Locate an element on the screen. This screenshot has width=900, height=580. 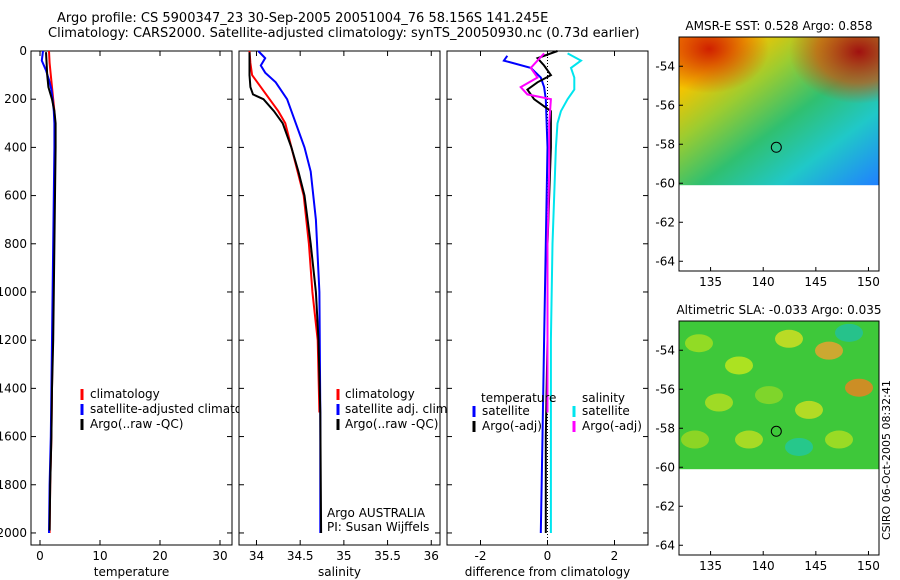
sst-warm-patch is located at coordinates (779, 111).